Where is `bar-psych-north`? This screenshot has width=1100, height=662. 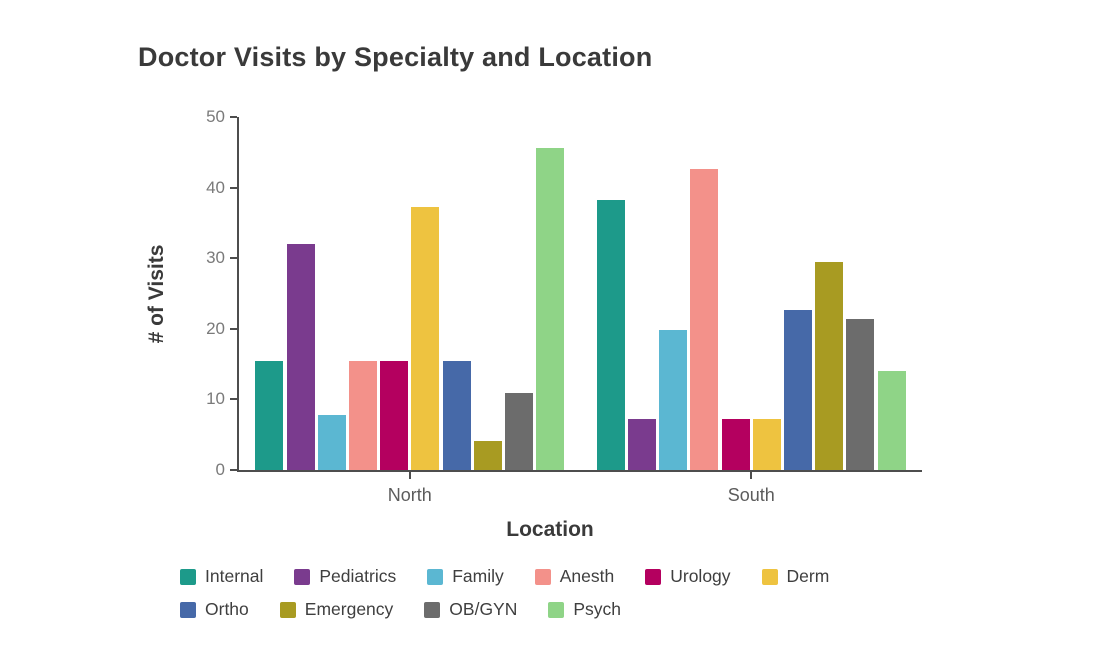
bar-psych-north is located at coordinates (550, 309).